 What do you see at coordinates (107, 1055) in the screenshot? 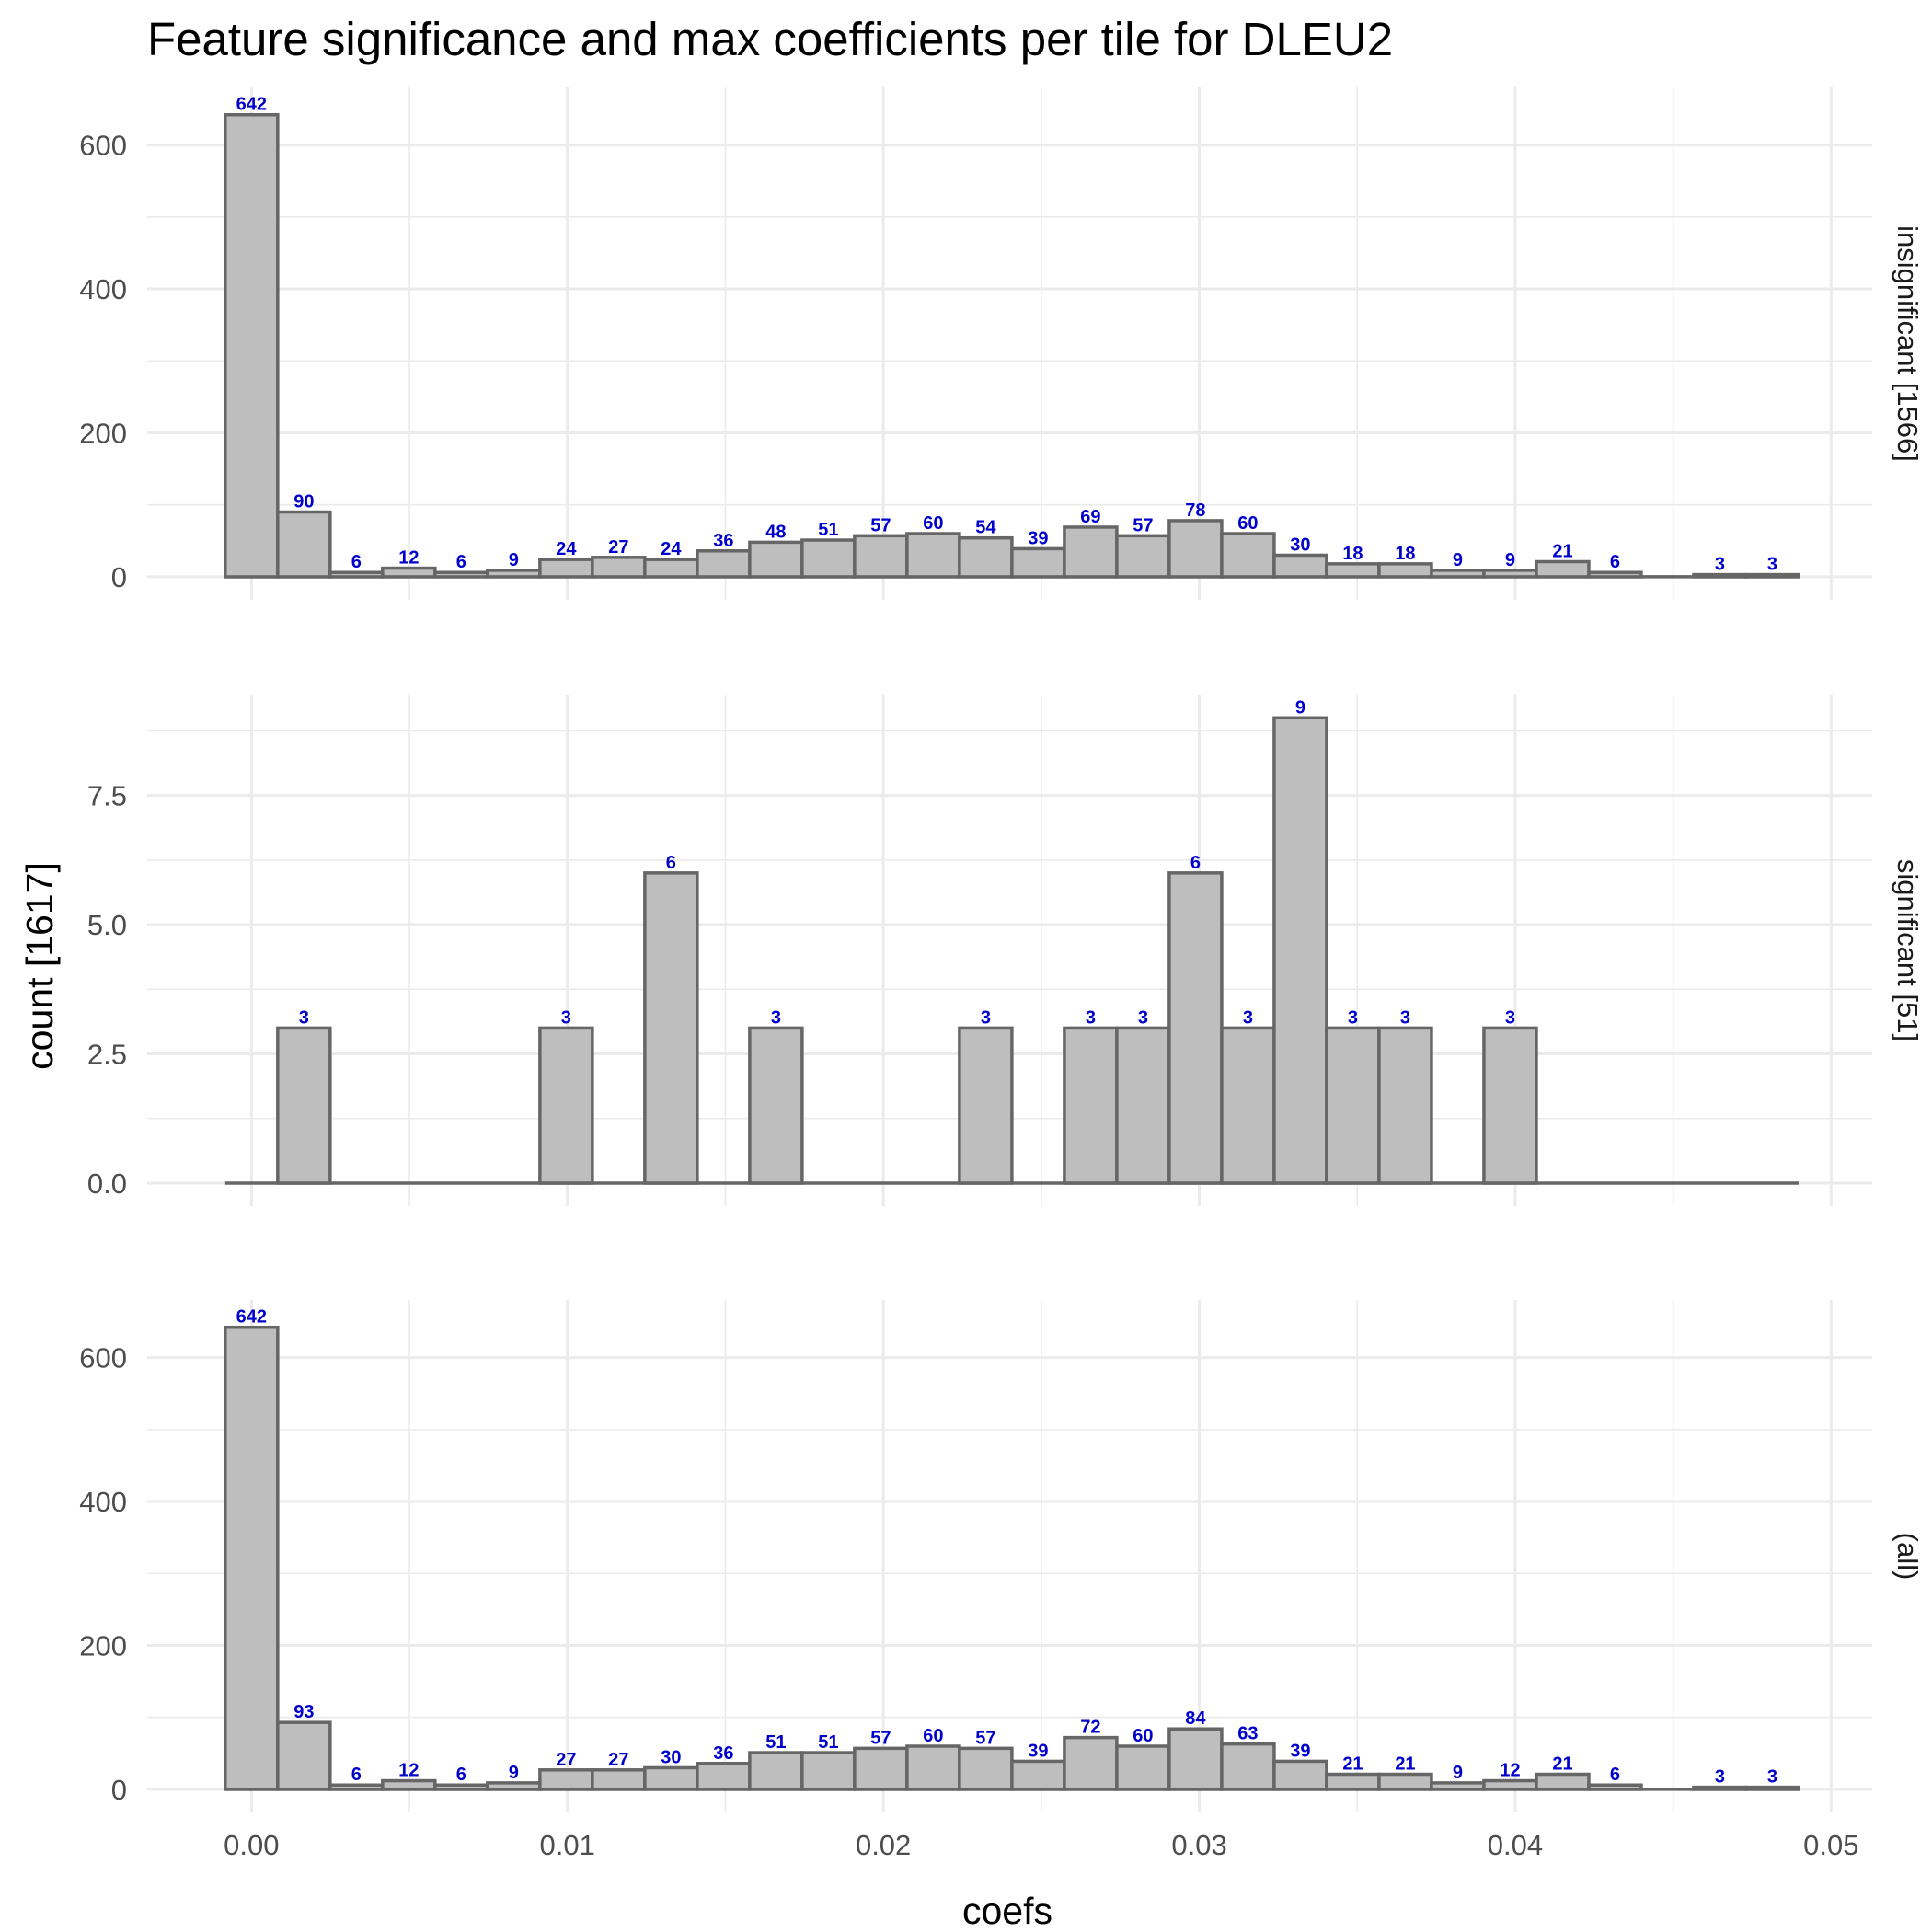
I see `y-tick-label: 2.5` at bounding box center [107, 1055].